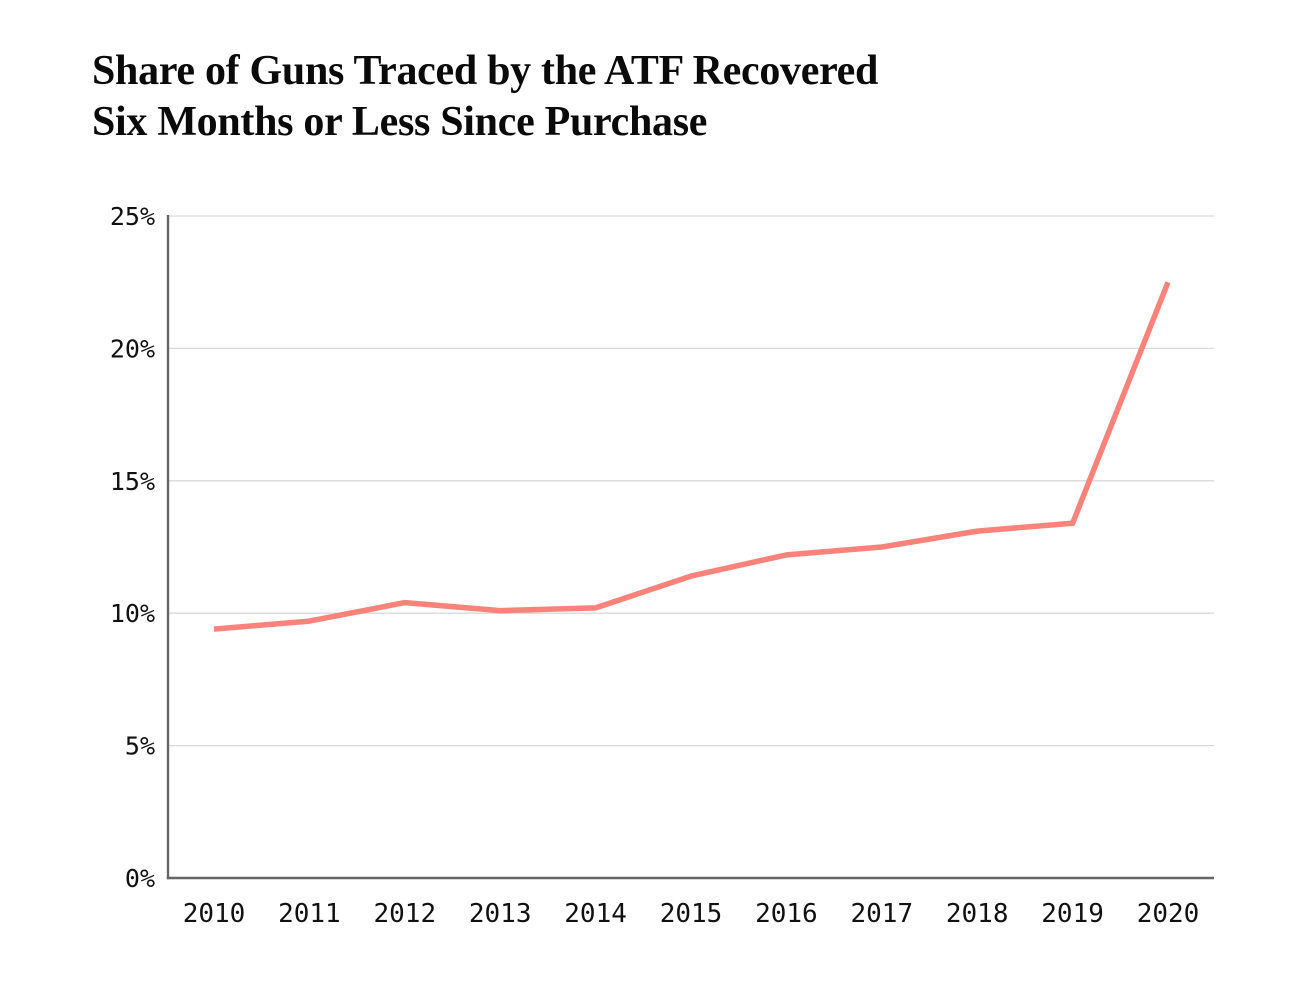  What do you see at coordinates (977, 914) in the screenshot?
I see `x-tick-label: 2018` at bounding box center [977, 914].